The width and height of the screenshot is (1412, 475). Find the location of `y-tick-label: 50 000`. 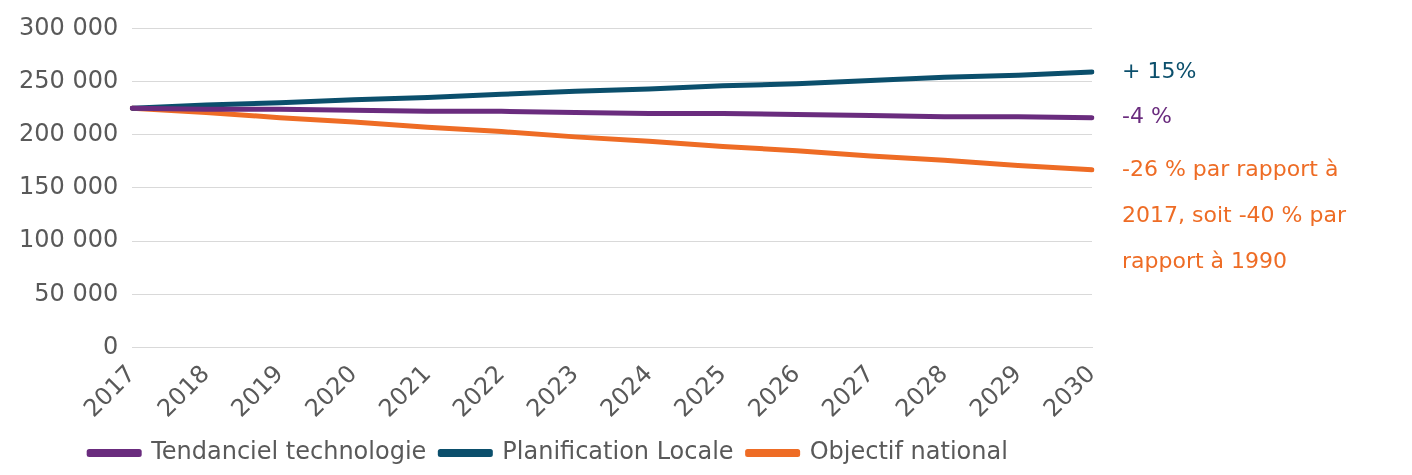

y-tick-label: 50 000 is located at coordinates (76, 292).